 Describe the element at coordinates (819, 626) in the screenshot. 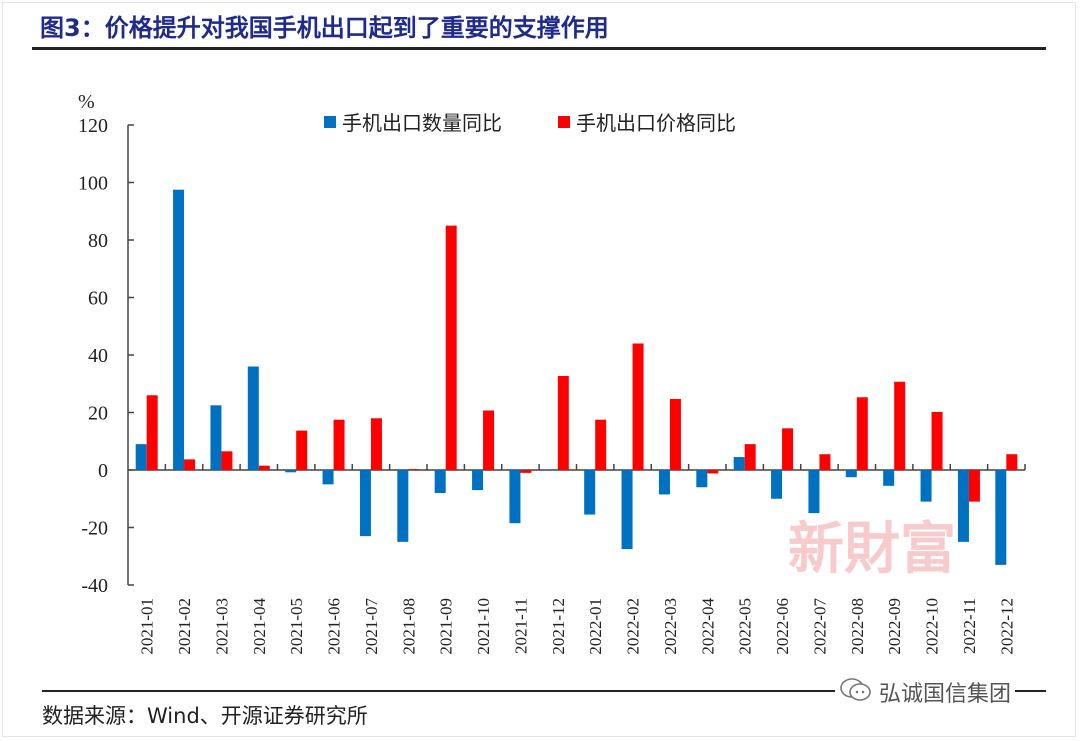

I see `x-tick-label: 2022-07` at that location.